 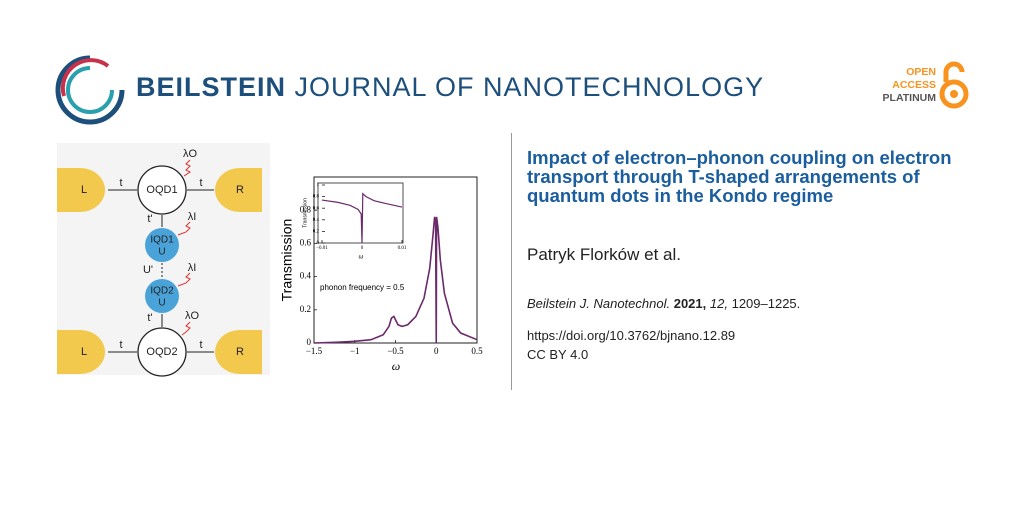 I want to click on x-tick-label: 0.01, so click(x=402, y=248).